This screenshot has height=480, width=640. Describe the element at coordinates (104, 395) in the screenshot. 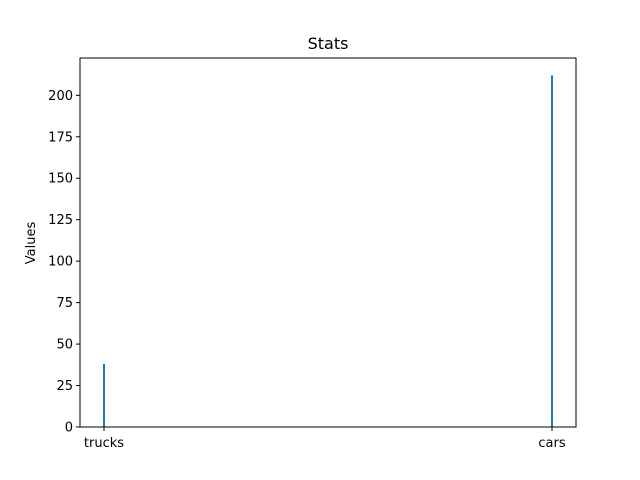

I see `bar-trucks` at that location.